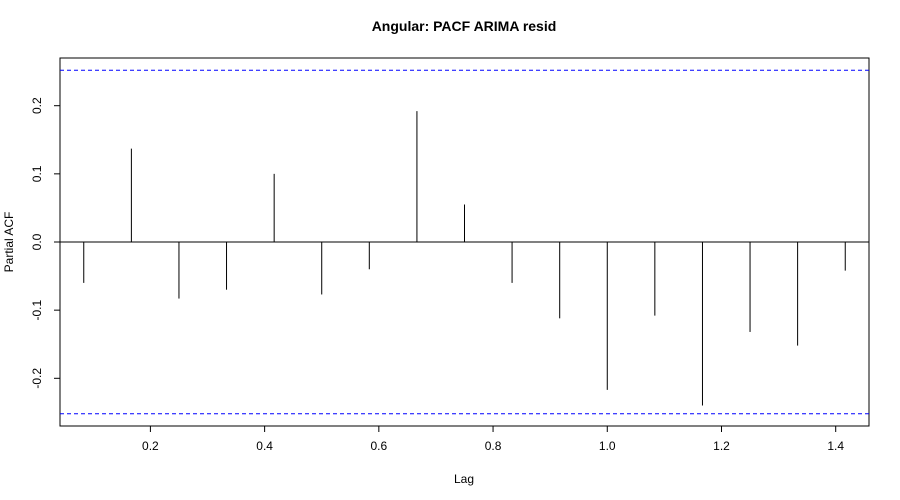  I want to click on y-tick-label: -0.2, so click(37, 378).